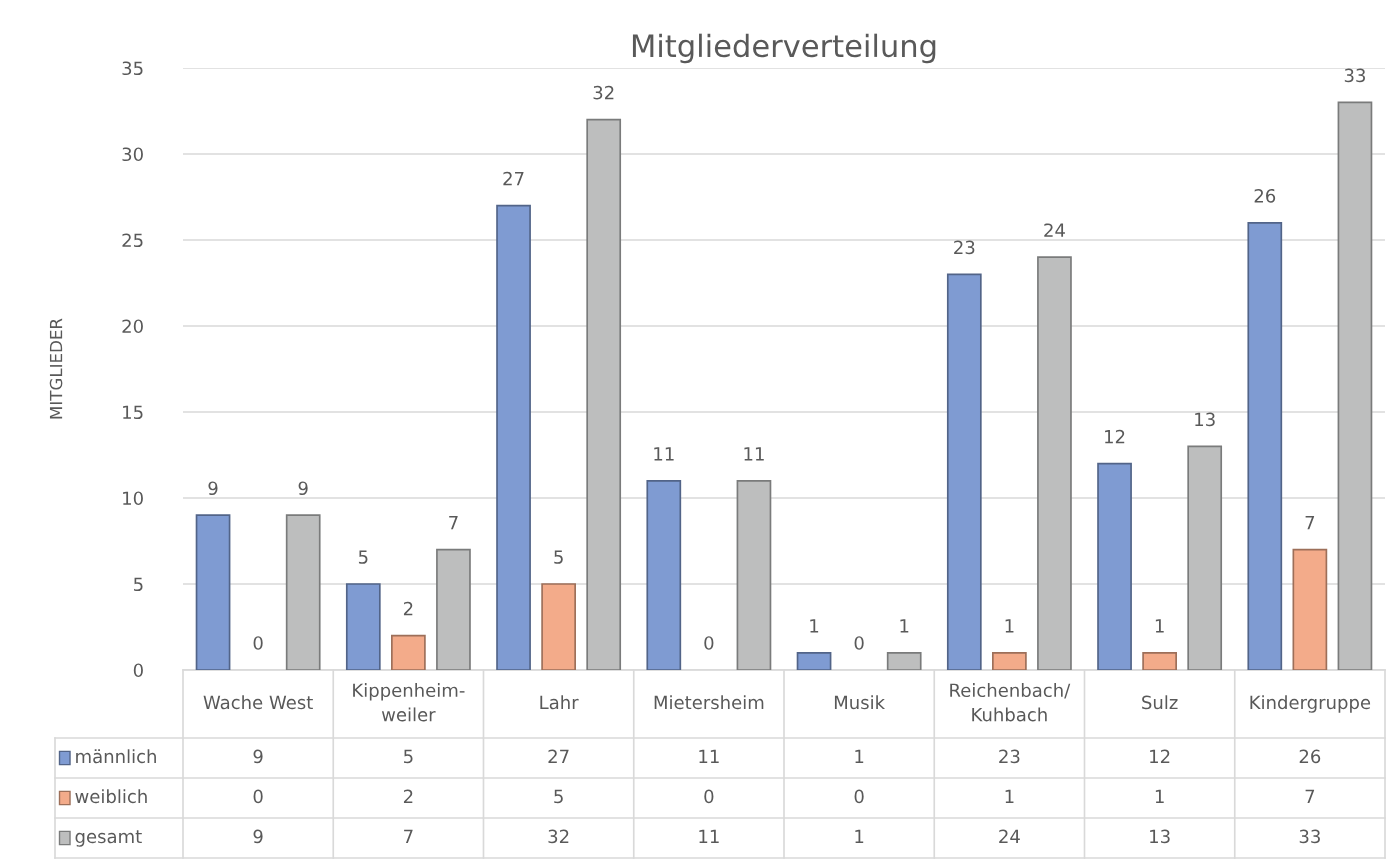  Describe the element at coordinates (1009, 836) in the screenshot. I see `text: 24` at that location.